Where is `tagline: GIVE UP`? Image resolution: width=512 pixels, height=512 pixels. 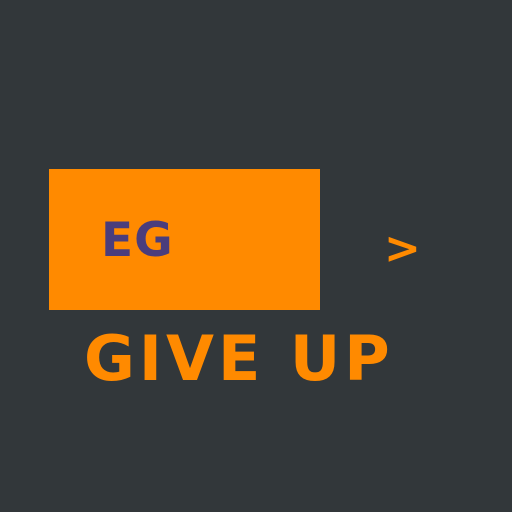 tagline: GIVE UP is located at coordinates (239, 359).